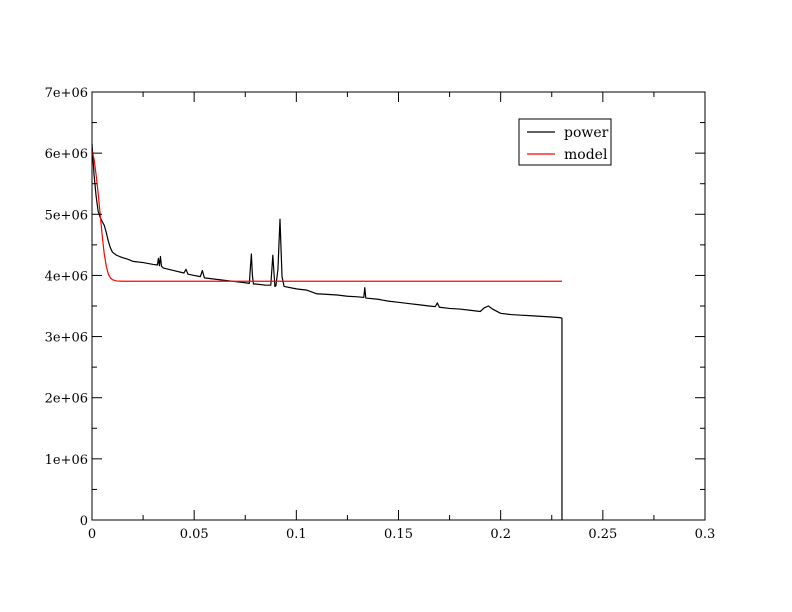  I want to click on x-tick-label: 0.3, so click(705, 534).